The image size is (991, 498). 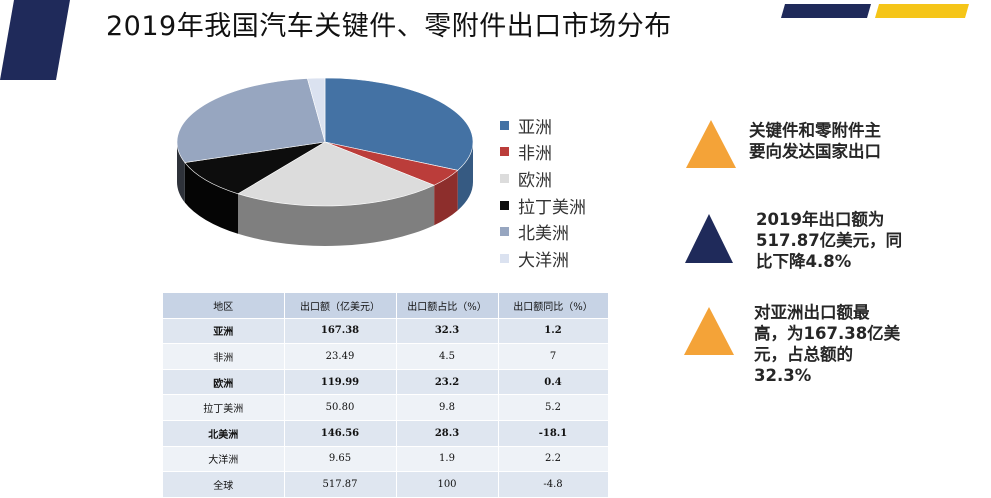 I want to click on pie-side-欧洲, so click(x=336, y=215).